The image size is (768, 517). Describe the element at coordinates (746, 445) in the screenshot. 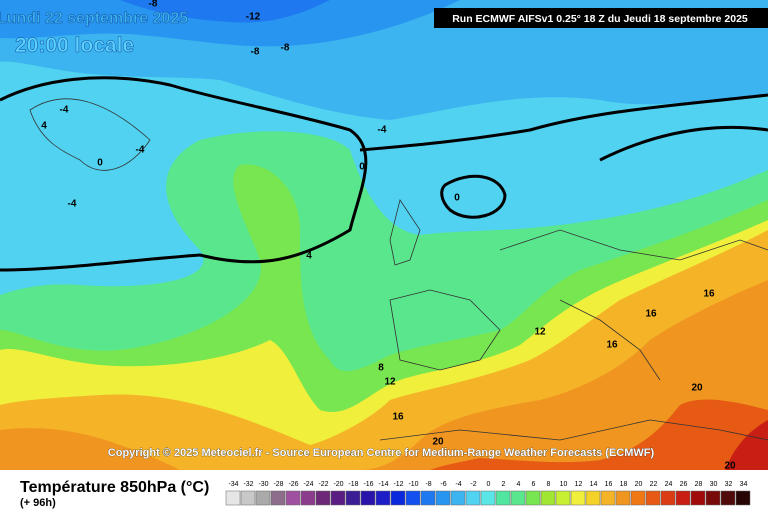

I see `field-darkred` at that location.